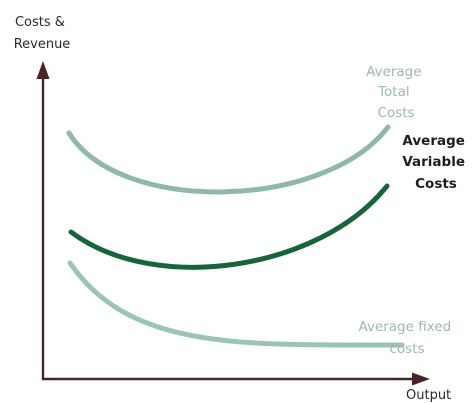  Describe the element at coordinates (428, 395) in the screenshot. I see `x-axis-title: Output` at that location.